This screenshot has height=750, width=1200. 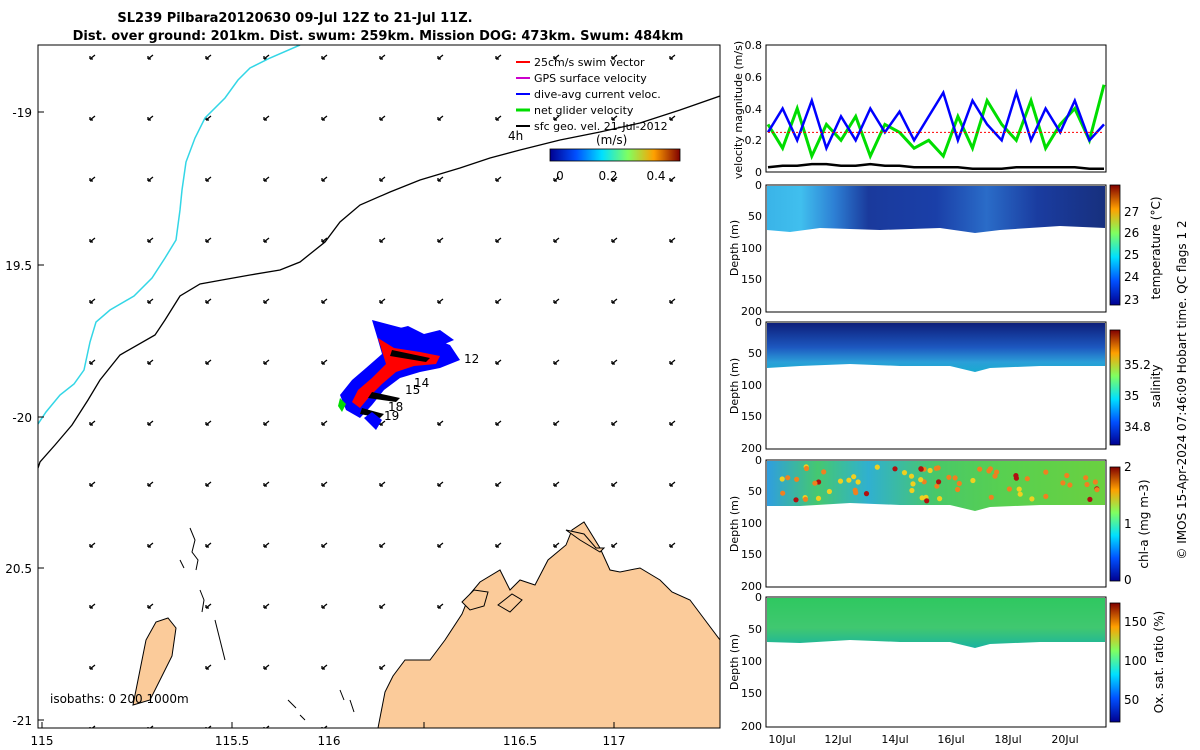 I want to click on cbar-tick: 1, so click(x=1128, y=524).